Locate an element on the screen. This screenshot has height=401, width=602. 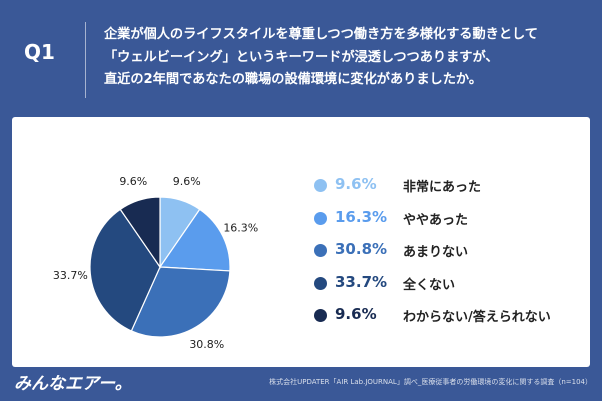
legend-item: 9.6% 非常にあった is located at coordinates (445, 188).